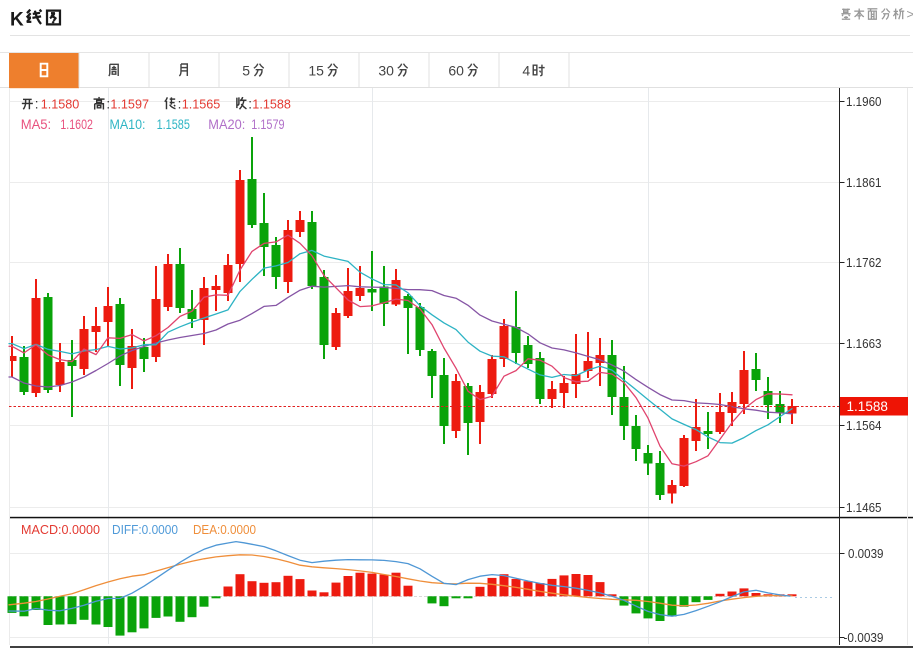 The width and height of the screenshot is (913, 655). I want to click on svg-text: MA10:, so click(128, 124).